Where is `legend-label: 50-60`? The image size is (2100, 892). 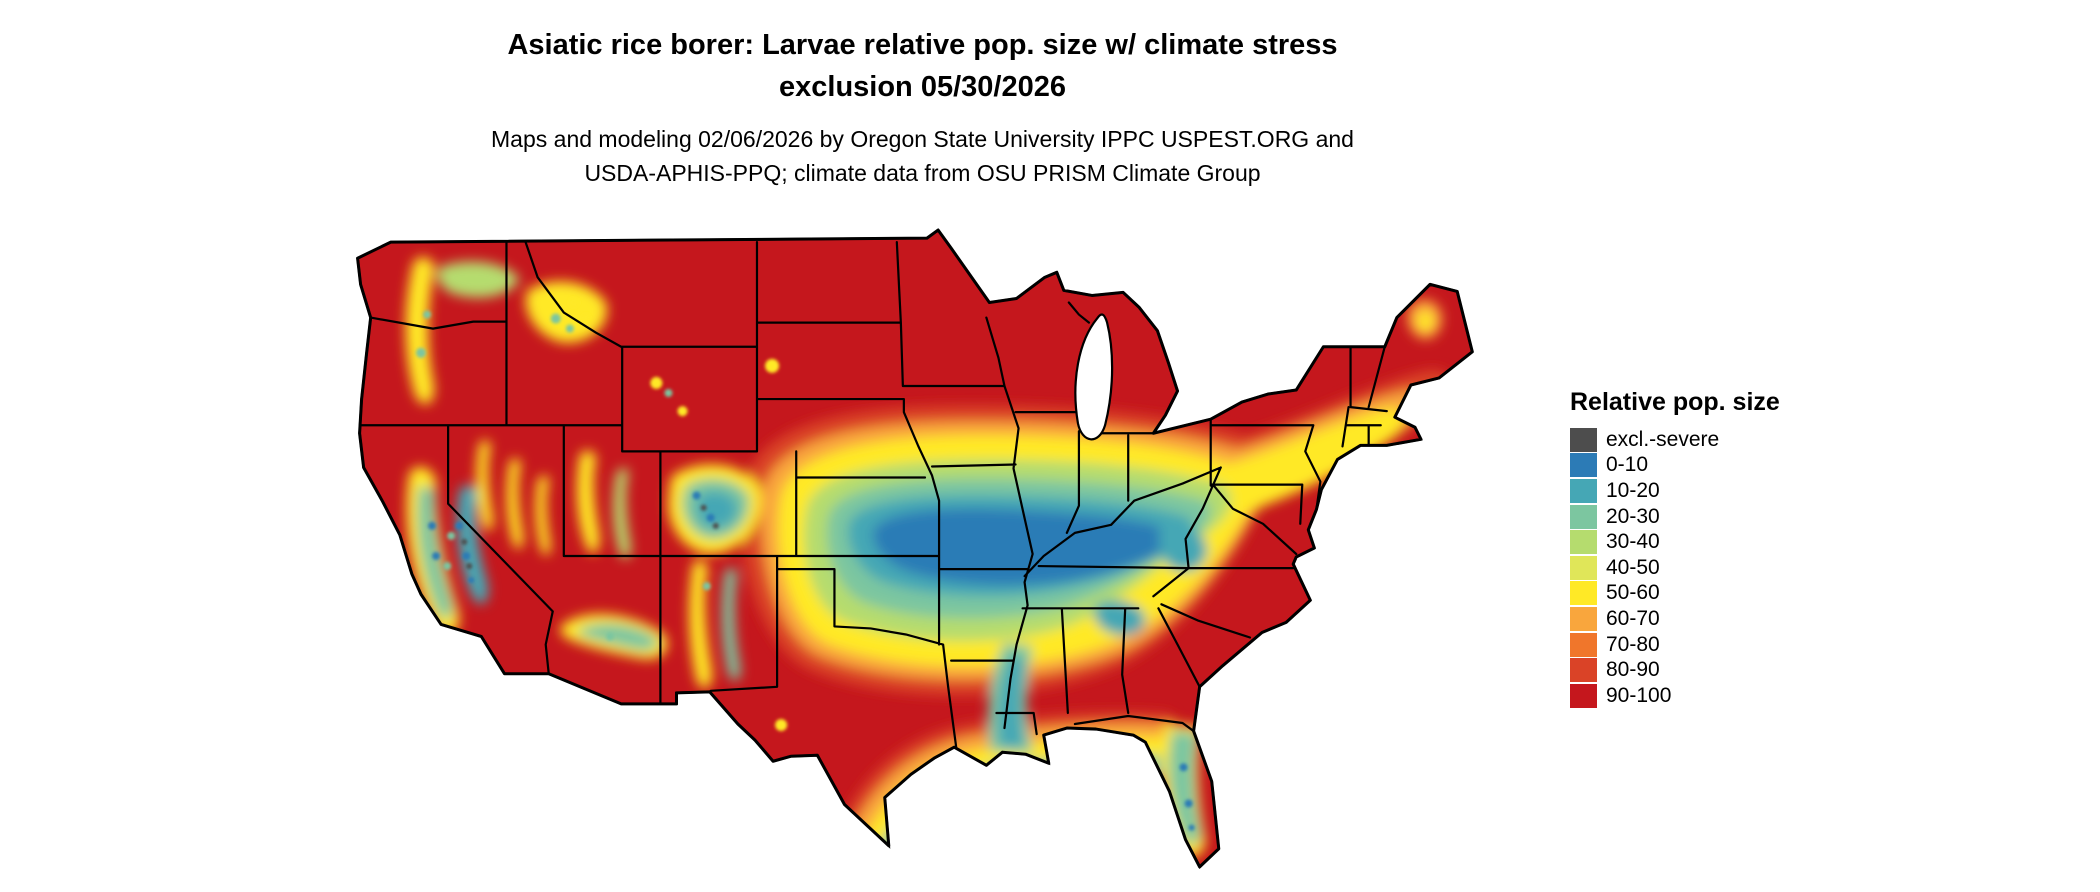 legend-label: 50-60 is located at coordinates (1633, 593).